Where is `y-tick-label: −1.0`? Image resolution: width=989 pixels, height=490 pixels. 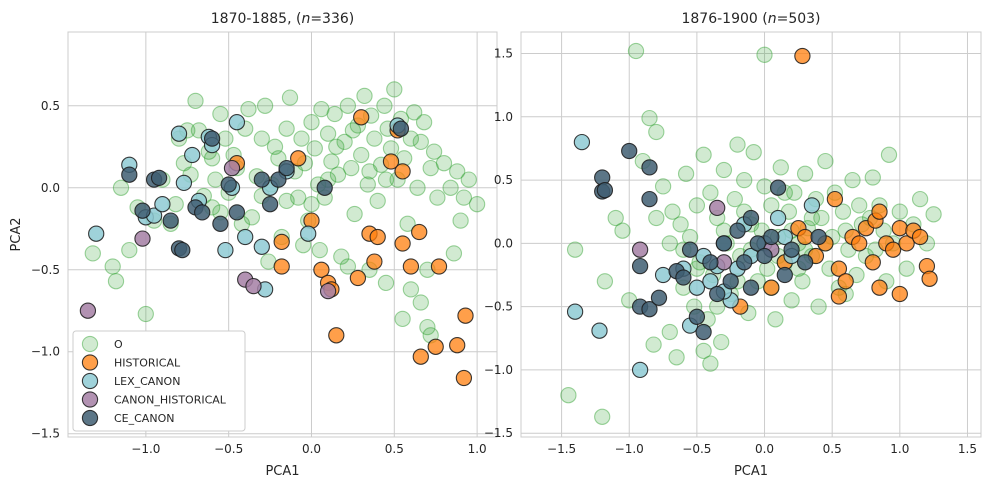
y-tick-label: −1.0 is located at coordinates (45, 352).